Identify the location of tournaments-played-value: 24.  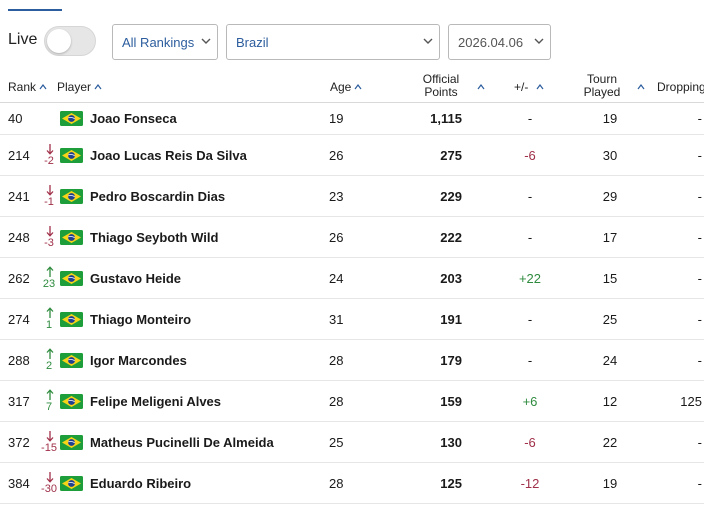
(610, 360).